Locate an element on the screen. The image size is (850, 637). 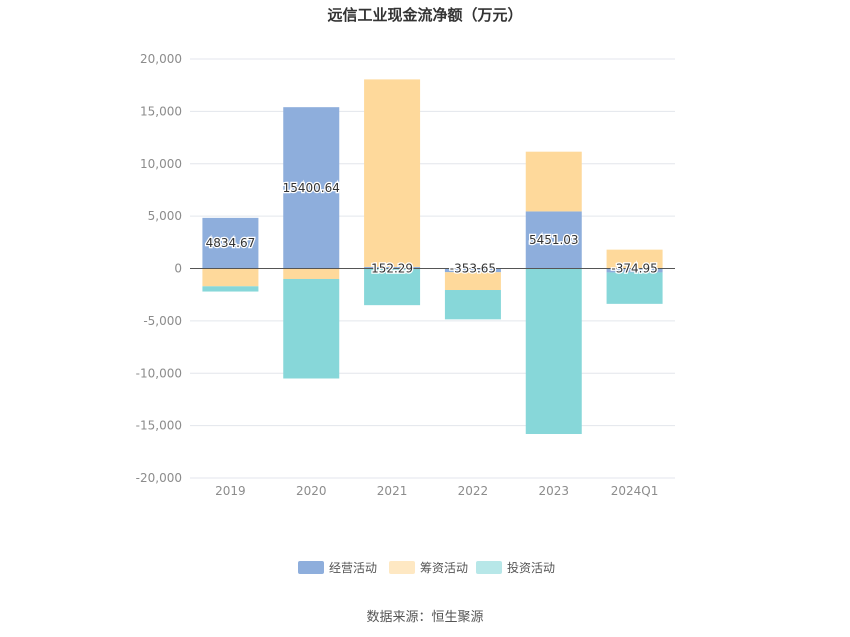
legend-label: 筹资活动 is located at coordinates (444, 568).